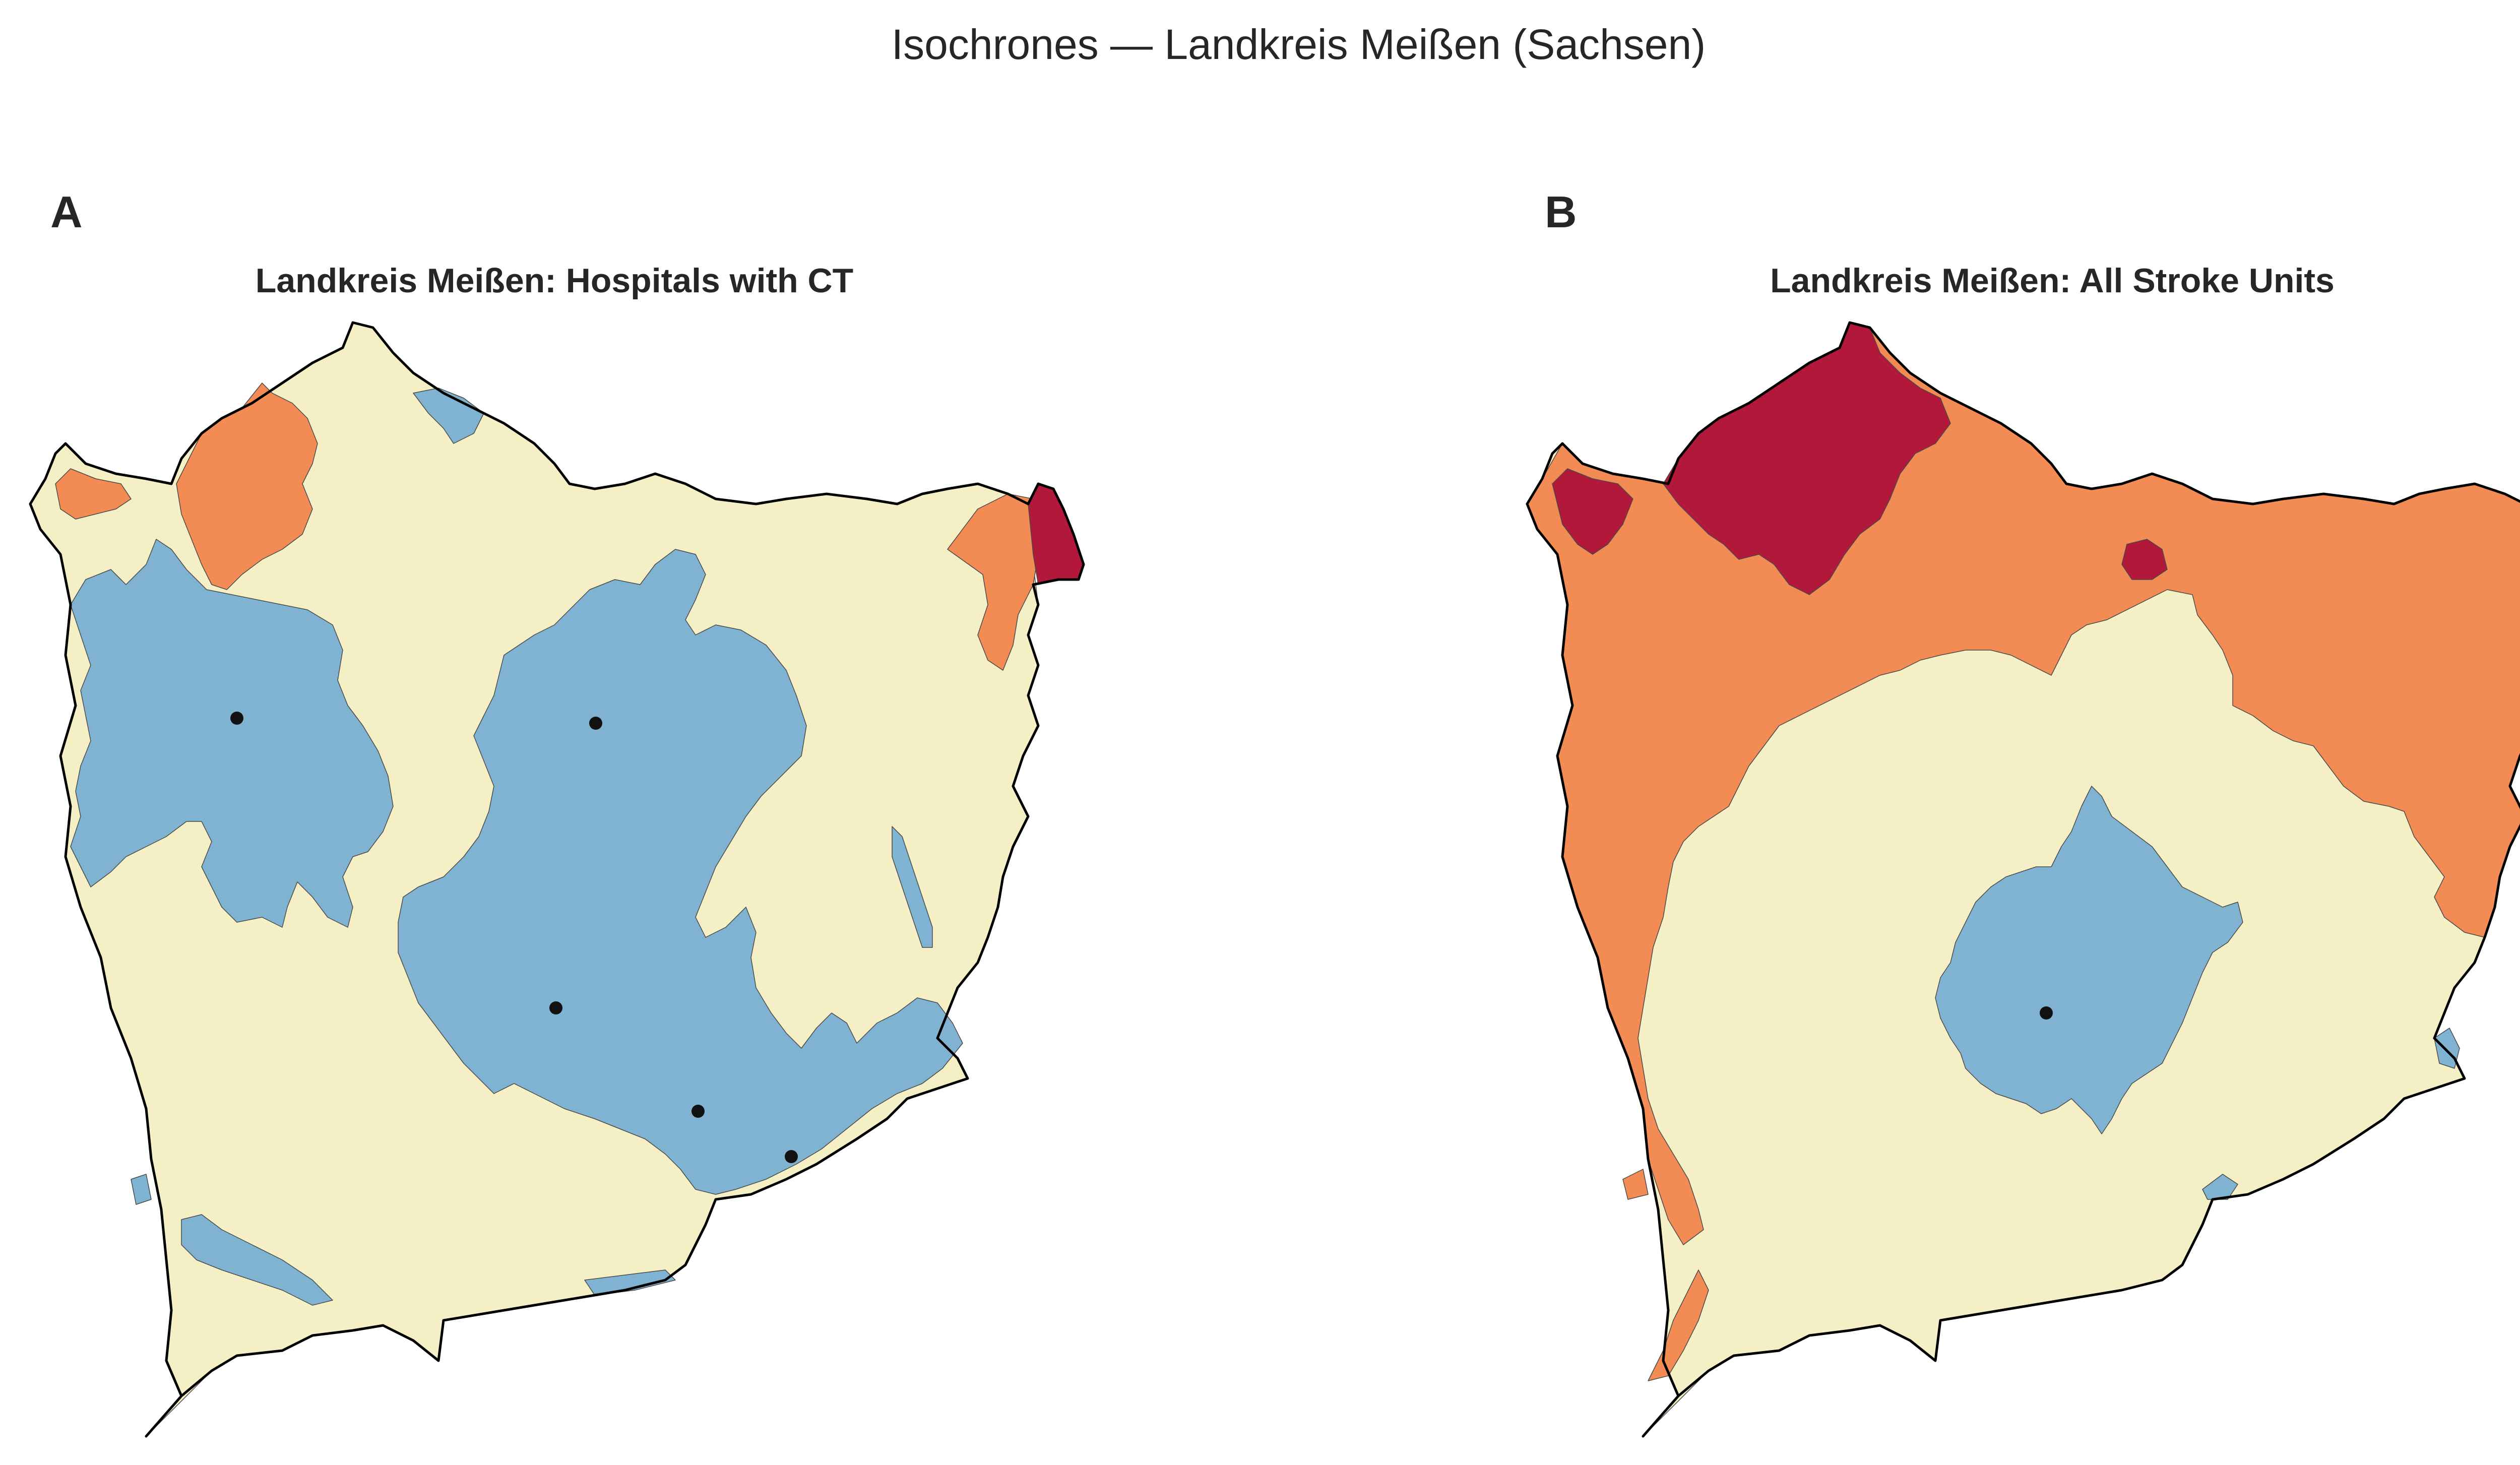 The width and height of the screenshot is (2520, 1465). Describe the element at coordinates (232, 733) in the screenshot. I see `zone-fast-a-west` at that location.